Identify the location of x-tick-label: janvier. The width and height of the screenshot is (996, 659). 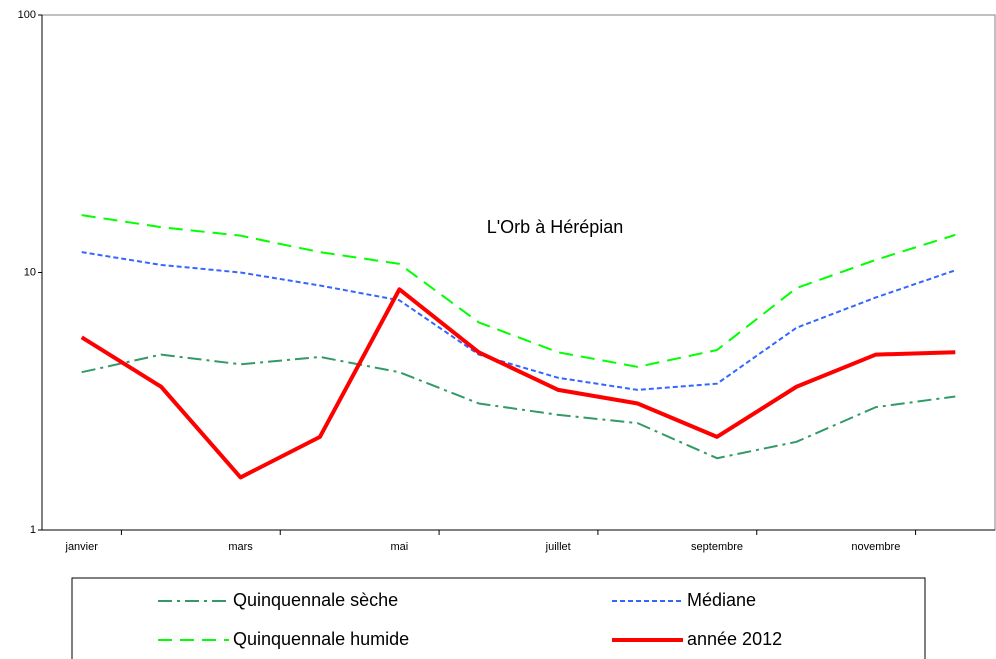
(82, 547).